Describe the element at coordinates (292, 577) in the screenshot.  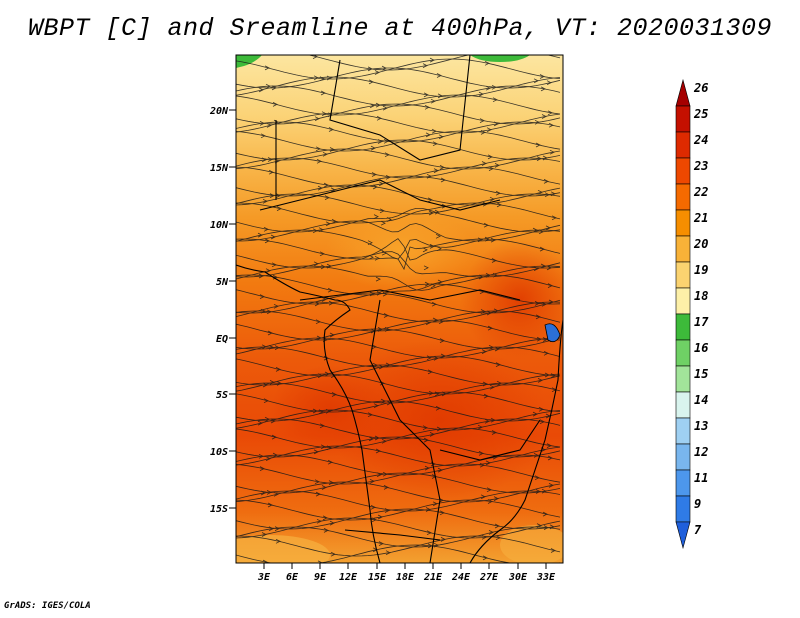
I see `lon-label: 6E` at that location.